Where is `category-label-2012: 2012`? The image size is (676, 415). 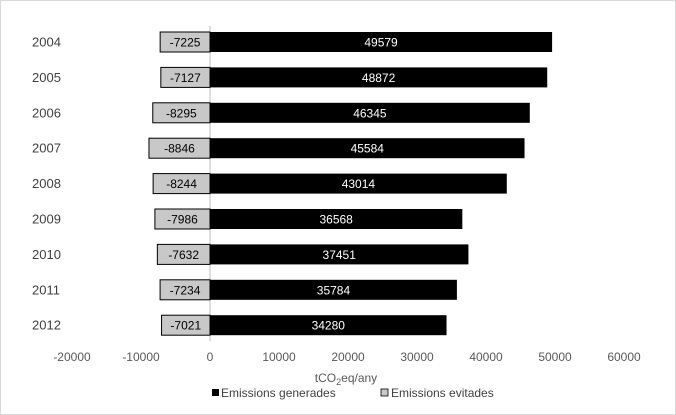 category-label-2012: 2012 is located at coordinates (46, 325).